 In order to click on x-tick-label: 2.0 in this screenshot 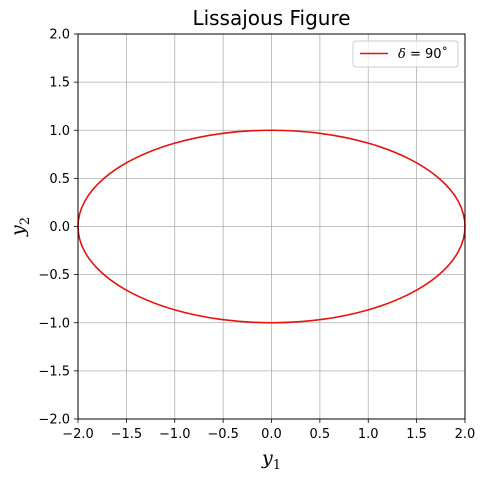, I will do `click(465, 434)`.